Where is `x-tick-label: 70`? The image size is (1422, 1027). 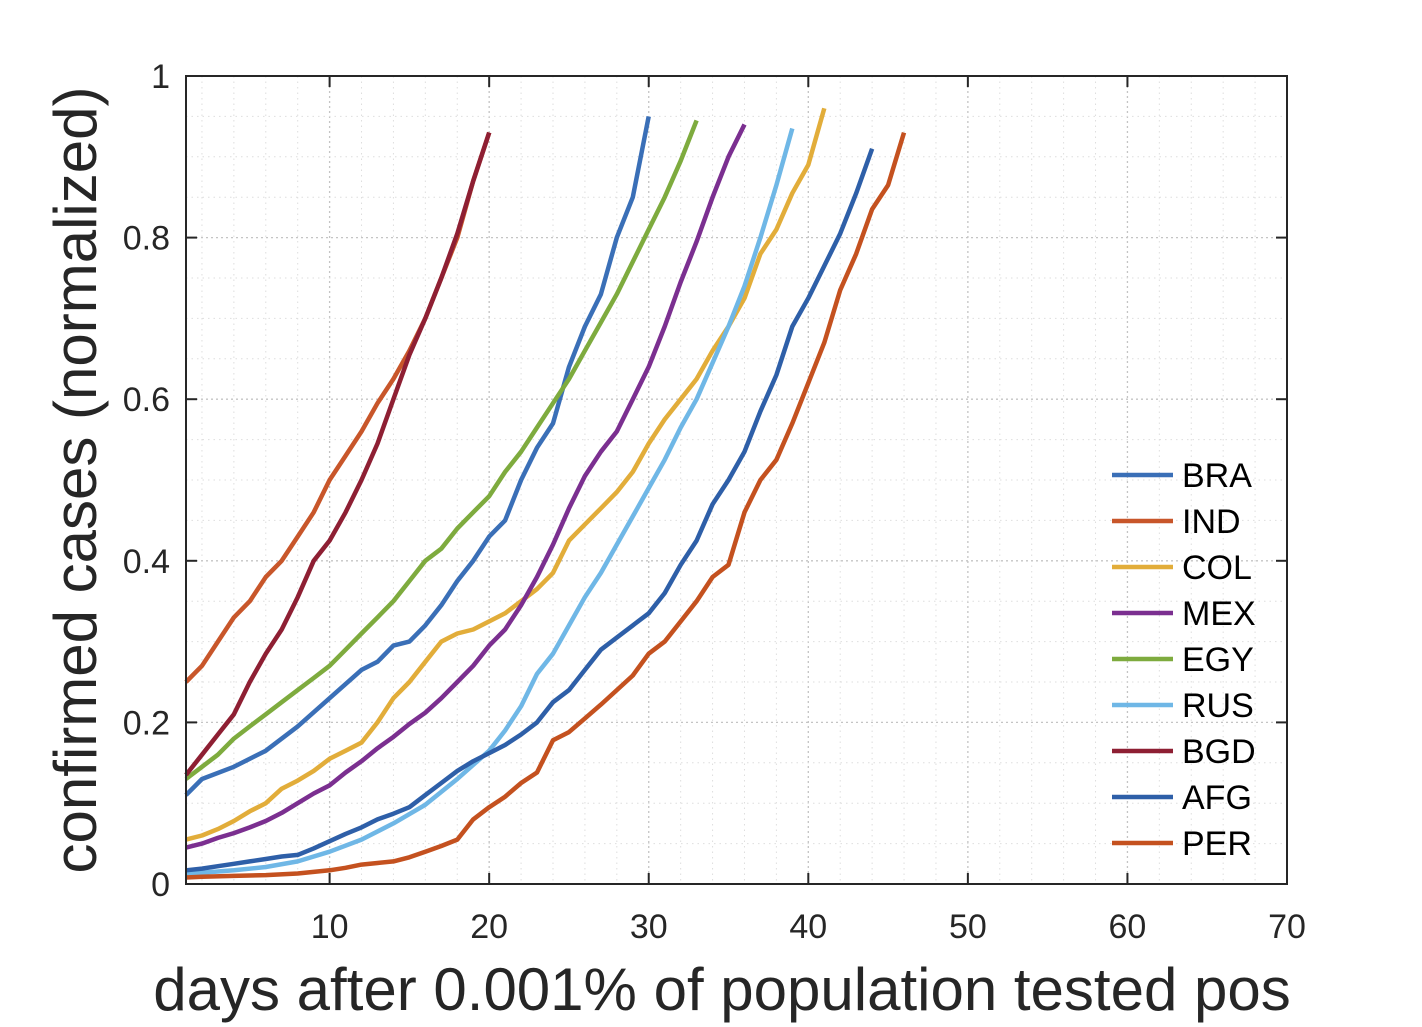 x-tick-label: 70 is located at coordinates (1287, 927).